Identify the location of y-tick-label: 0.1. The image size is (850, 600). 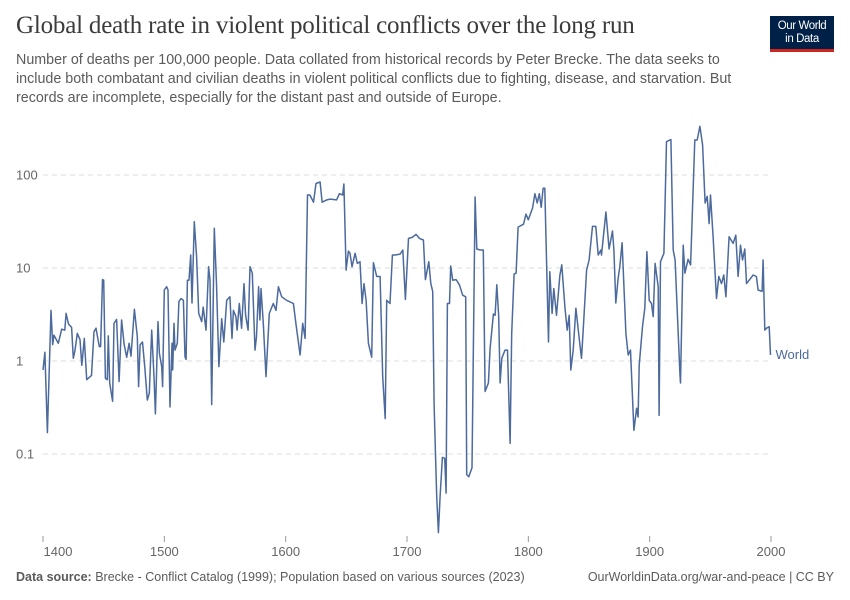
(25, 454).